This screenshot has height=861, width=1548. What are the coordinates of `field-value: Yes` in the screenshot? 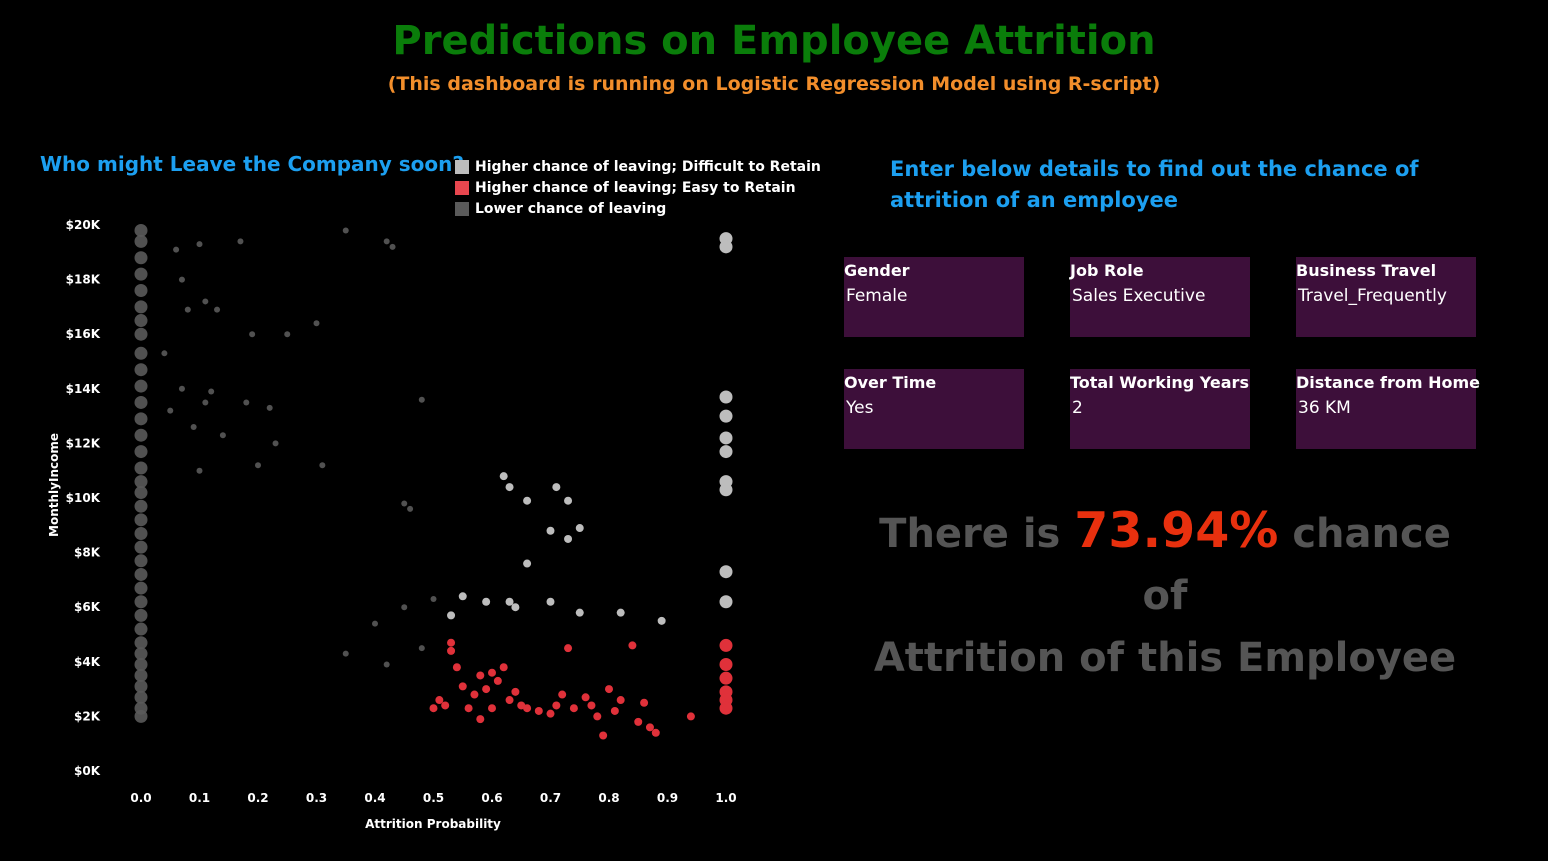 It's located at (860, 408).